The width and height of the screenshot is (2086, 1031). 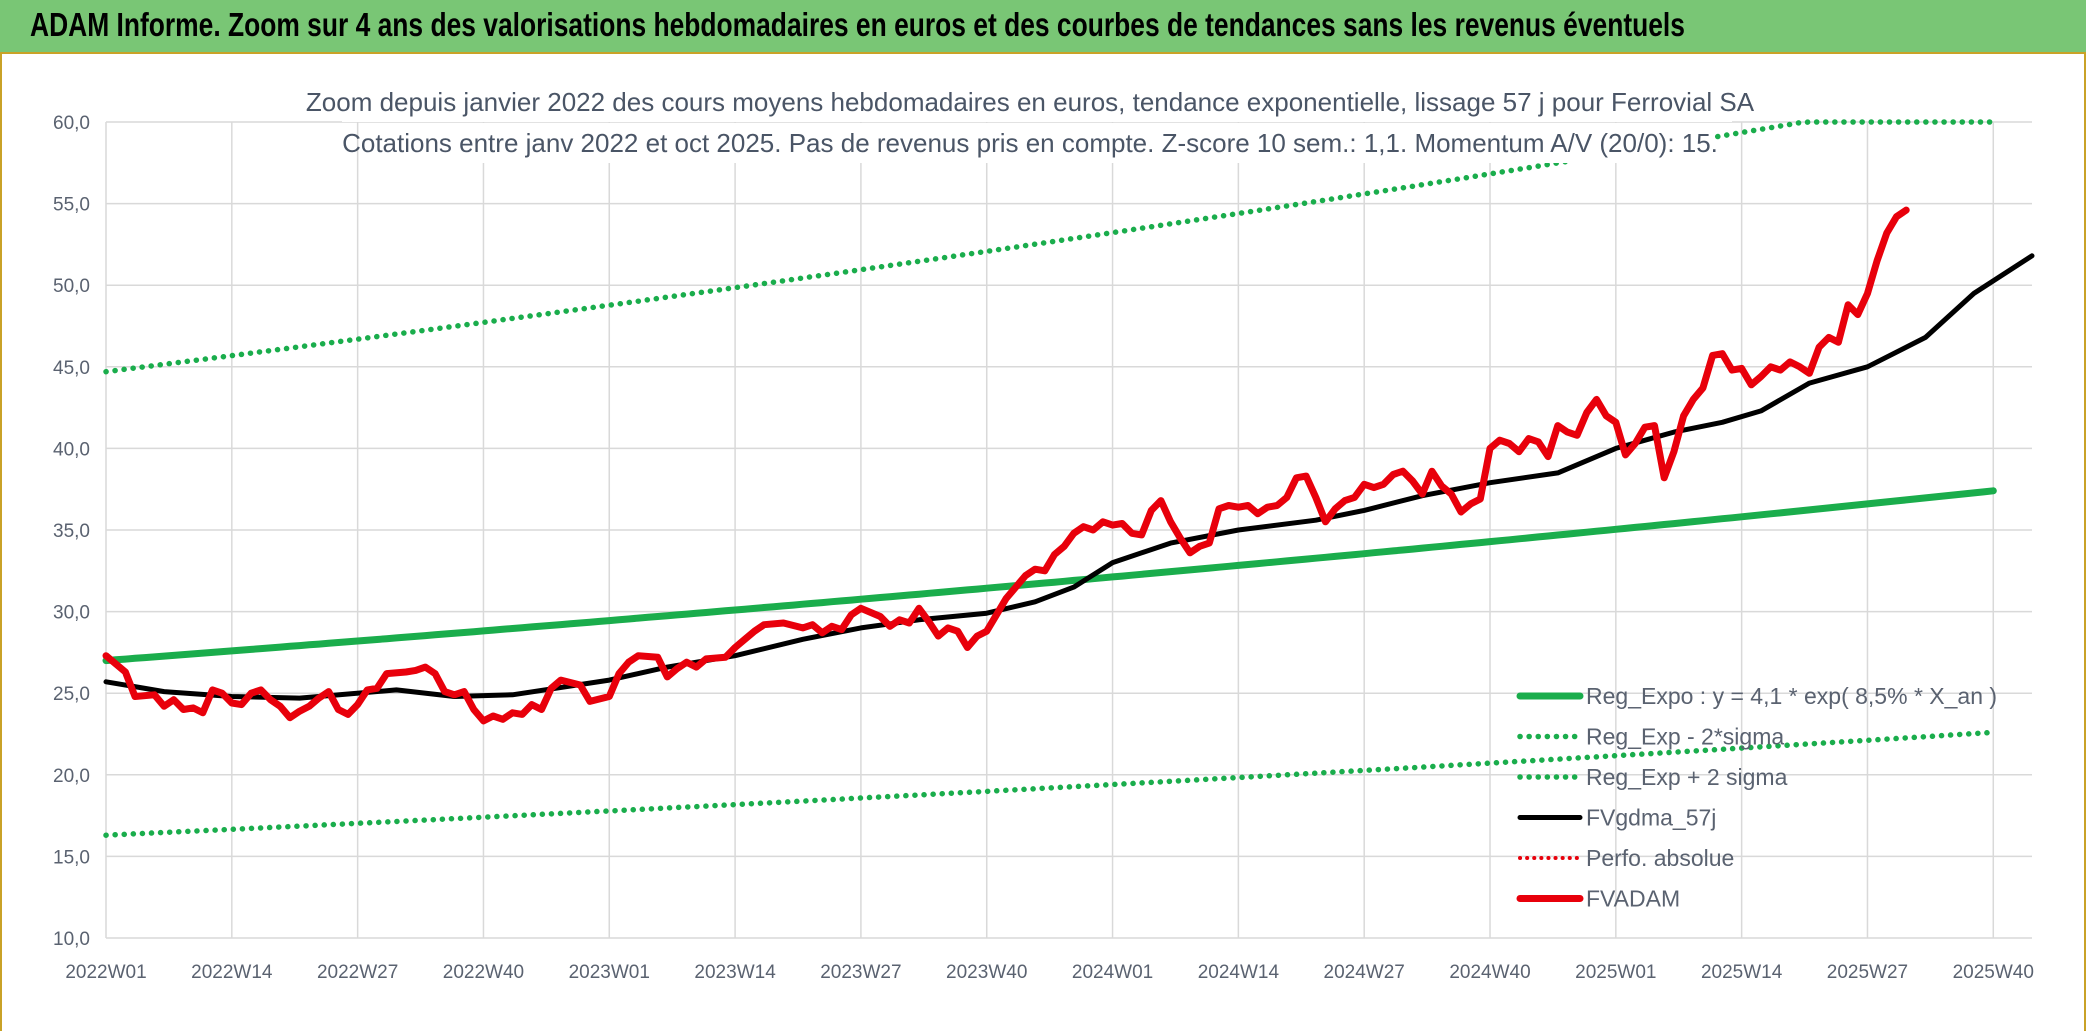 I want to click on x-tick-label: 2023W14, so click(x=735, y=972).